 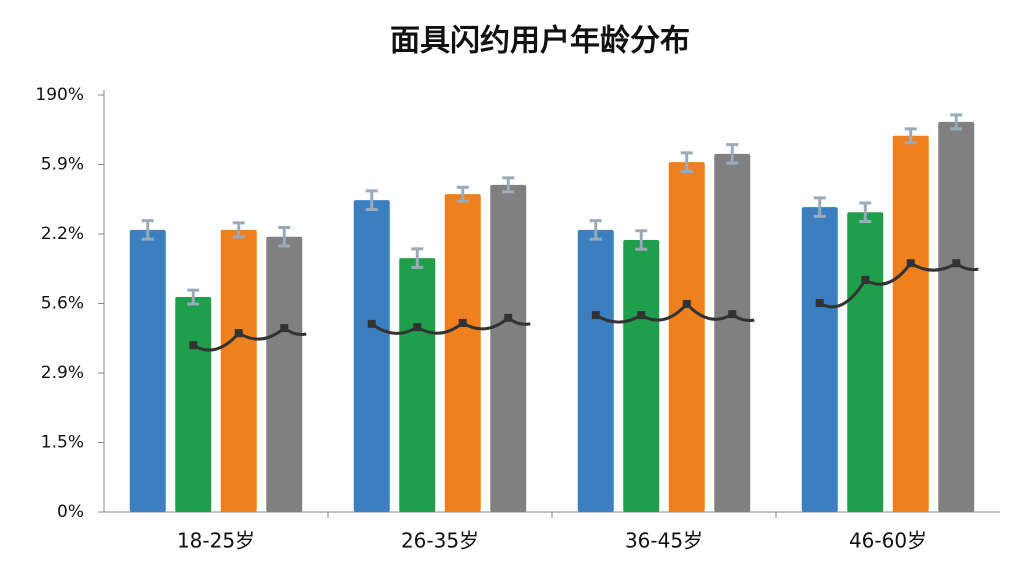 What do you see at coordinates (62, 234) in the screenshot?
I see `y-tick-label: 2.2%` at bounding box center [62, 234].